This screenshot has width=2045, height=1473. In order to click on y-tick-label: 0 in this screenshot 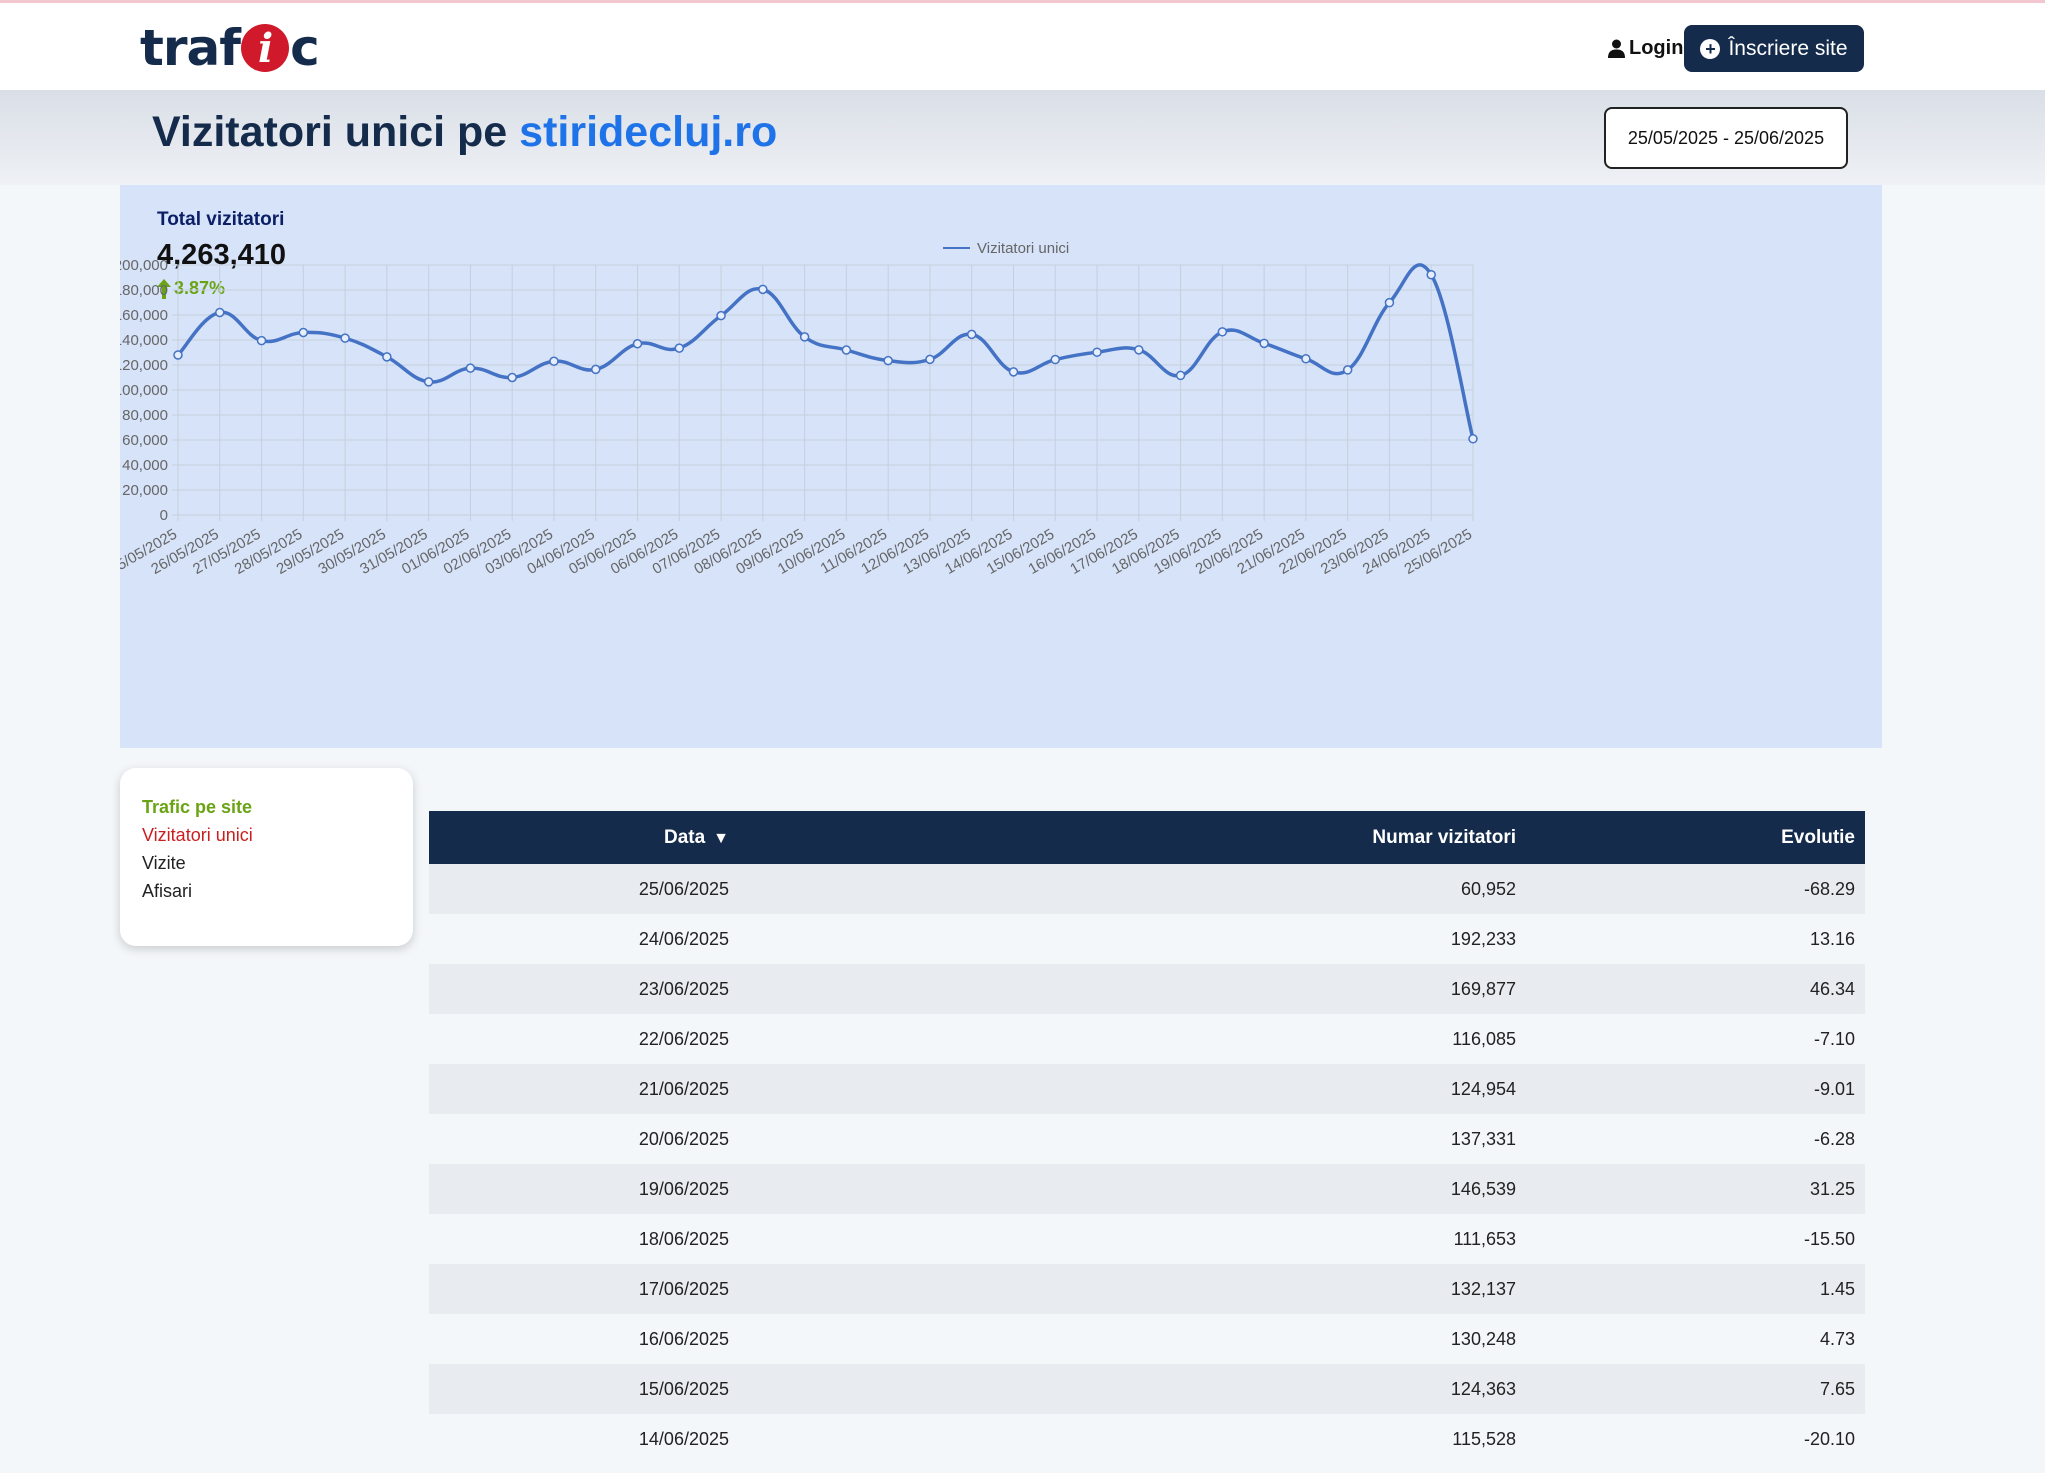, I will do `click(164, 515)`.